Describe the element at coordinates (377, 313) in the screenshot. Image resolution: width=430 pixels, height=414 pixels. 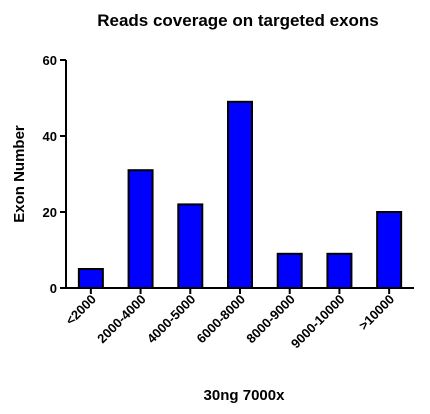
I see `x-tick-label-6: >10000` at that location.